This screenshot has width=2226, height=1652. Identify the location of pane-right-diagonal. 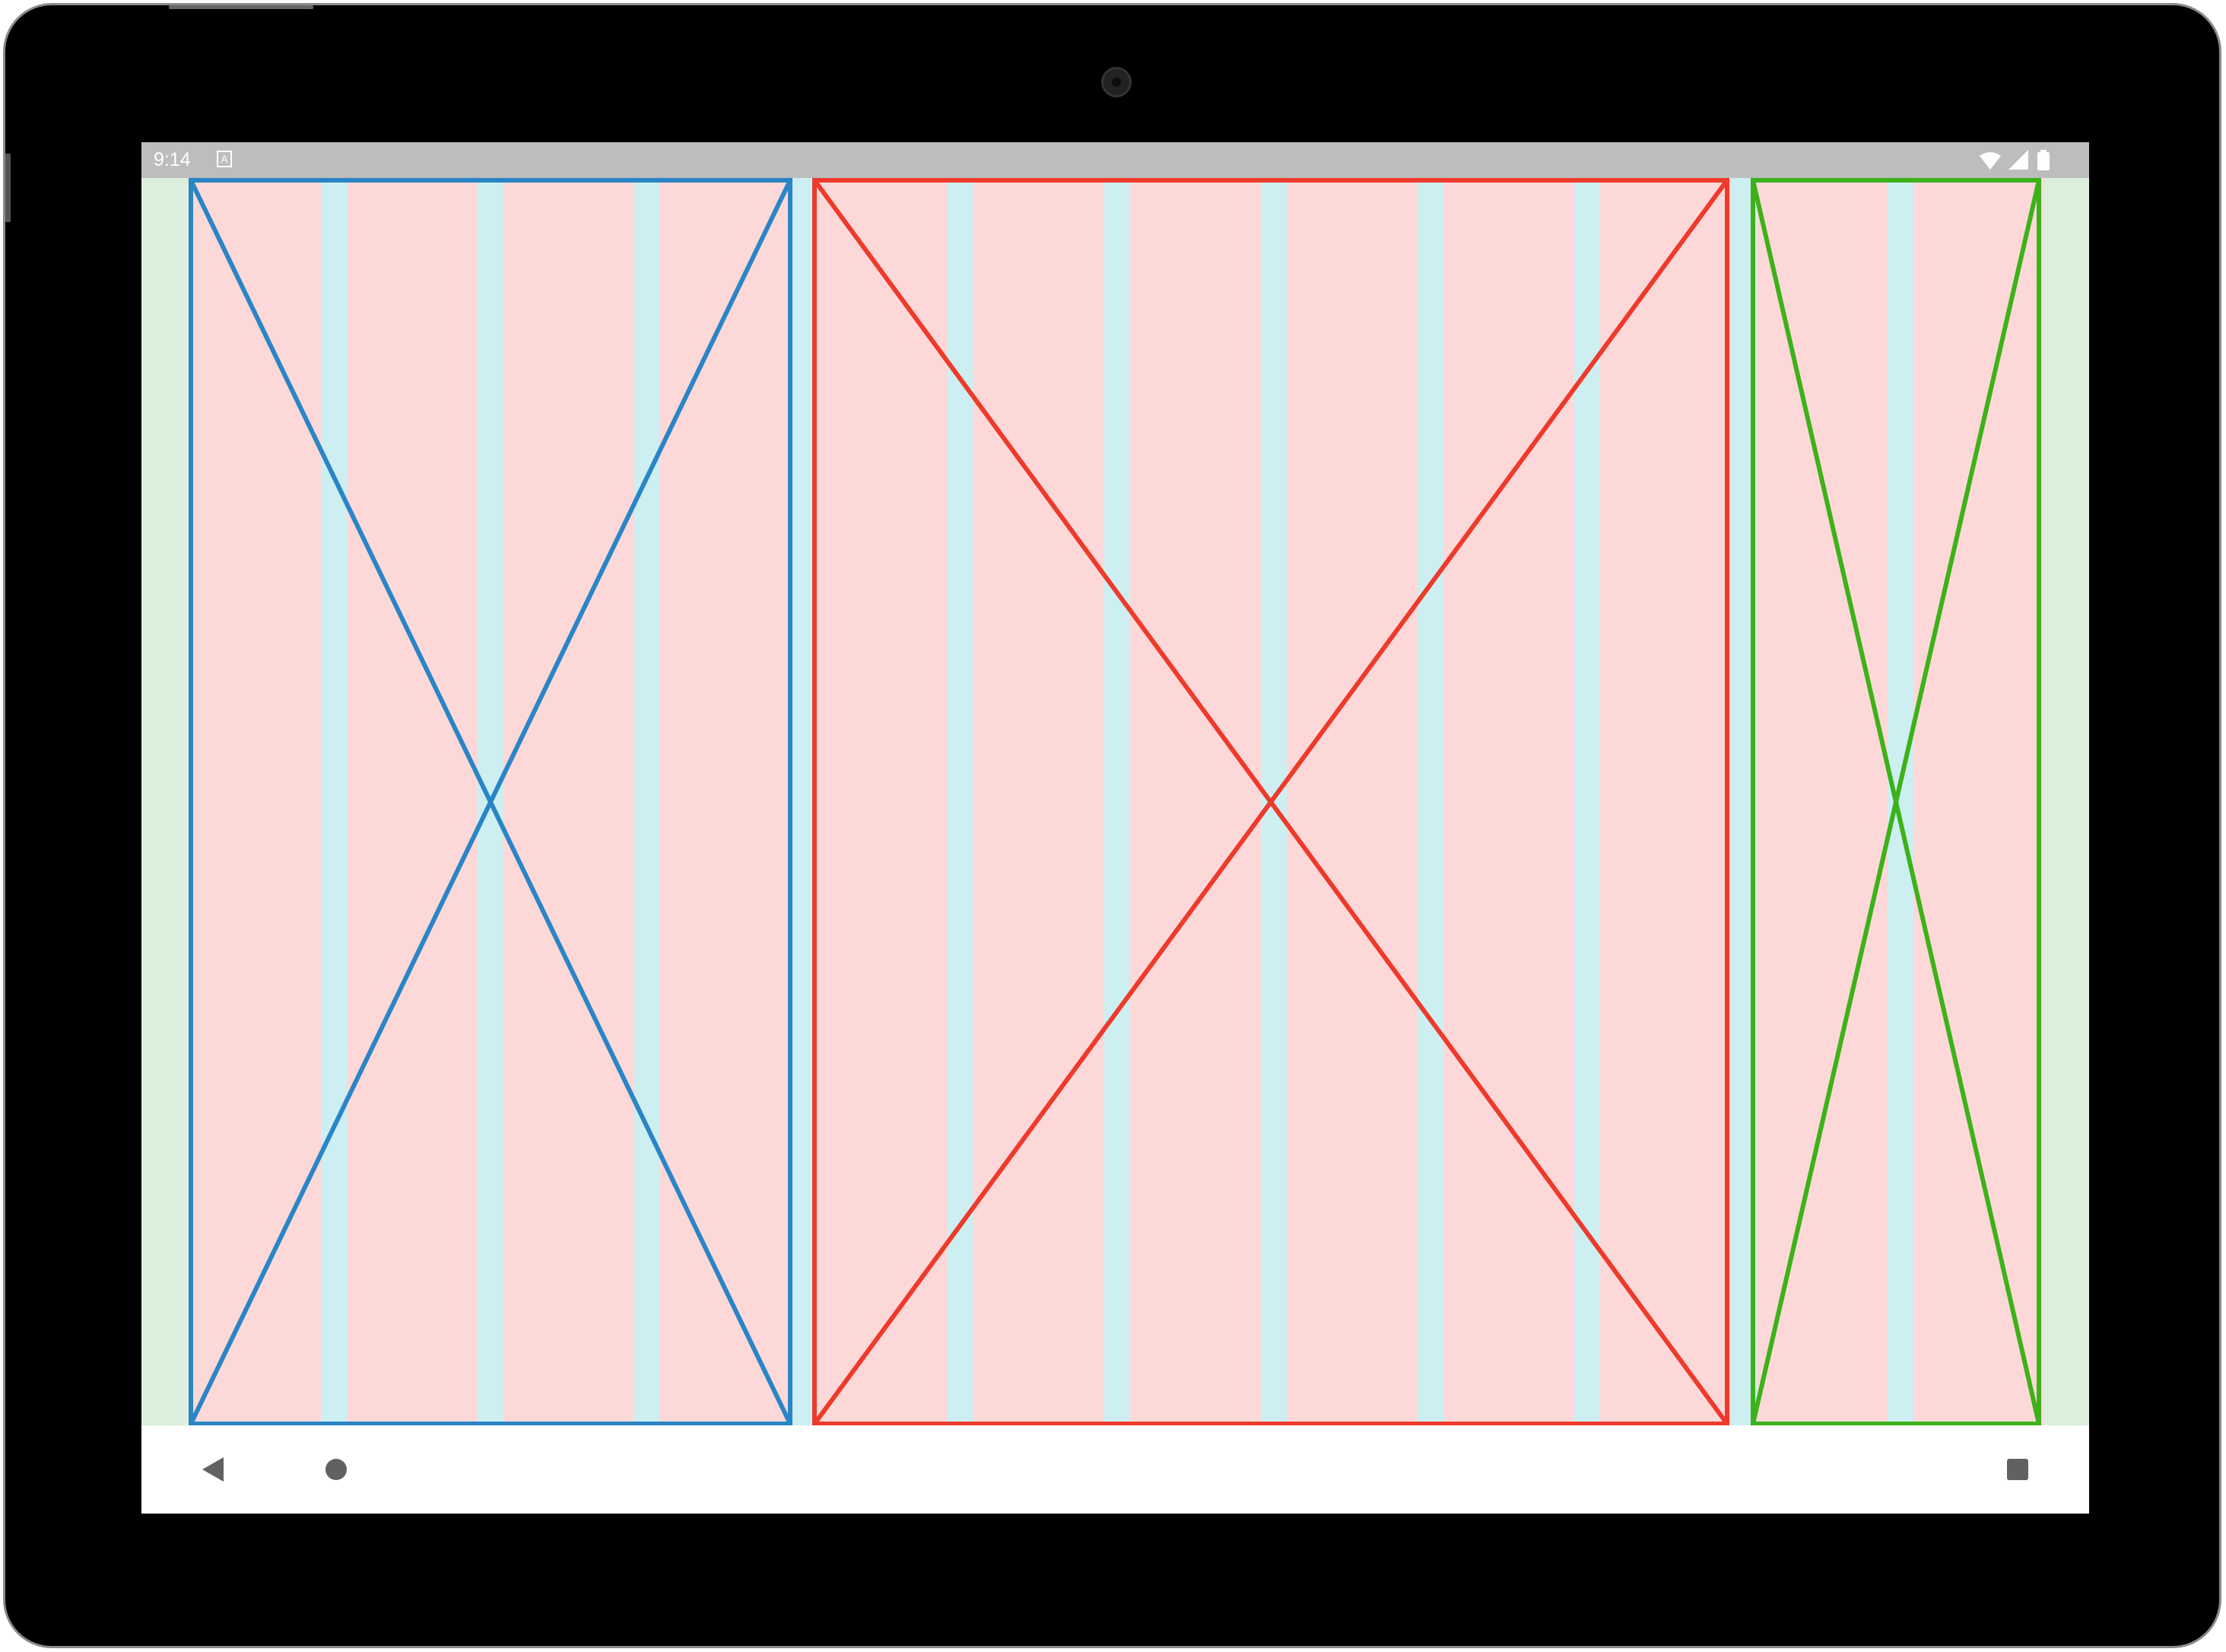
(1896, 802).